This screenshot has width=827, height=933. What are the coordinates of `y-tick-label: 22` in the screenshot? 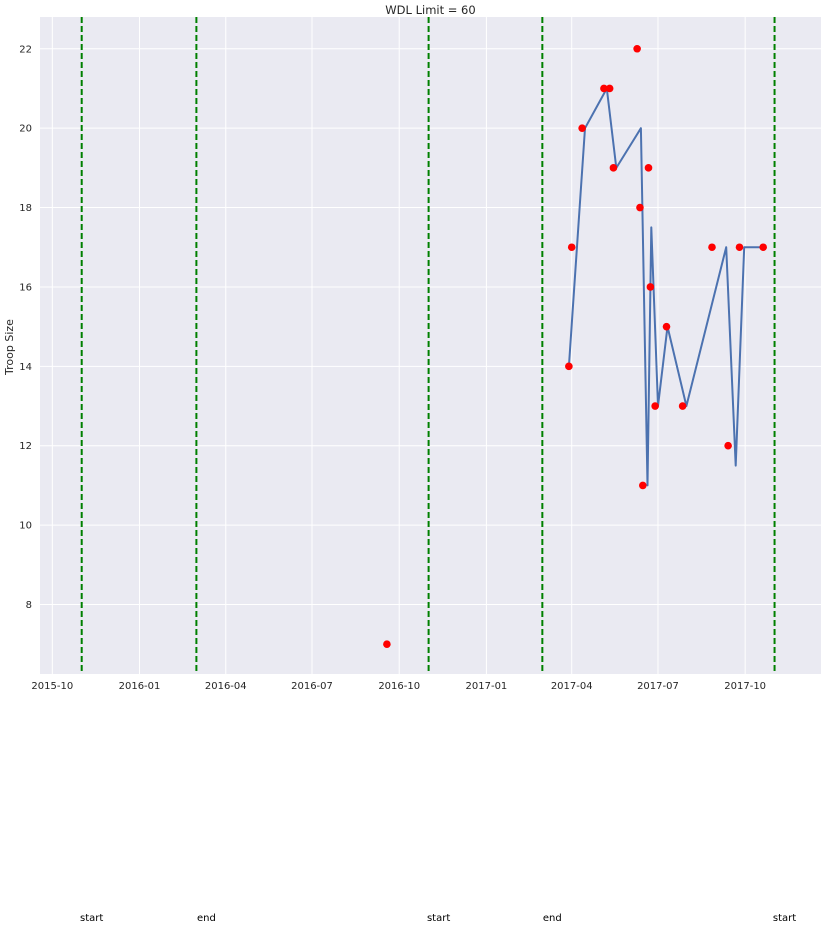 It's located at (25, 49).